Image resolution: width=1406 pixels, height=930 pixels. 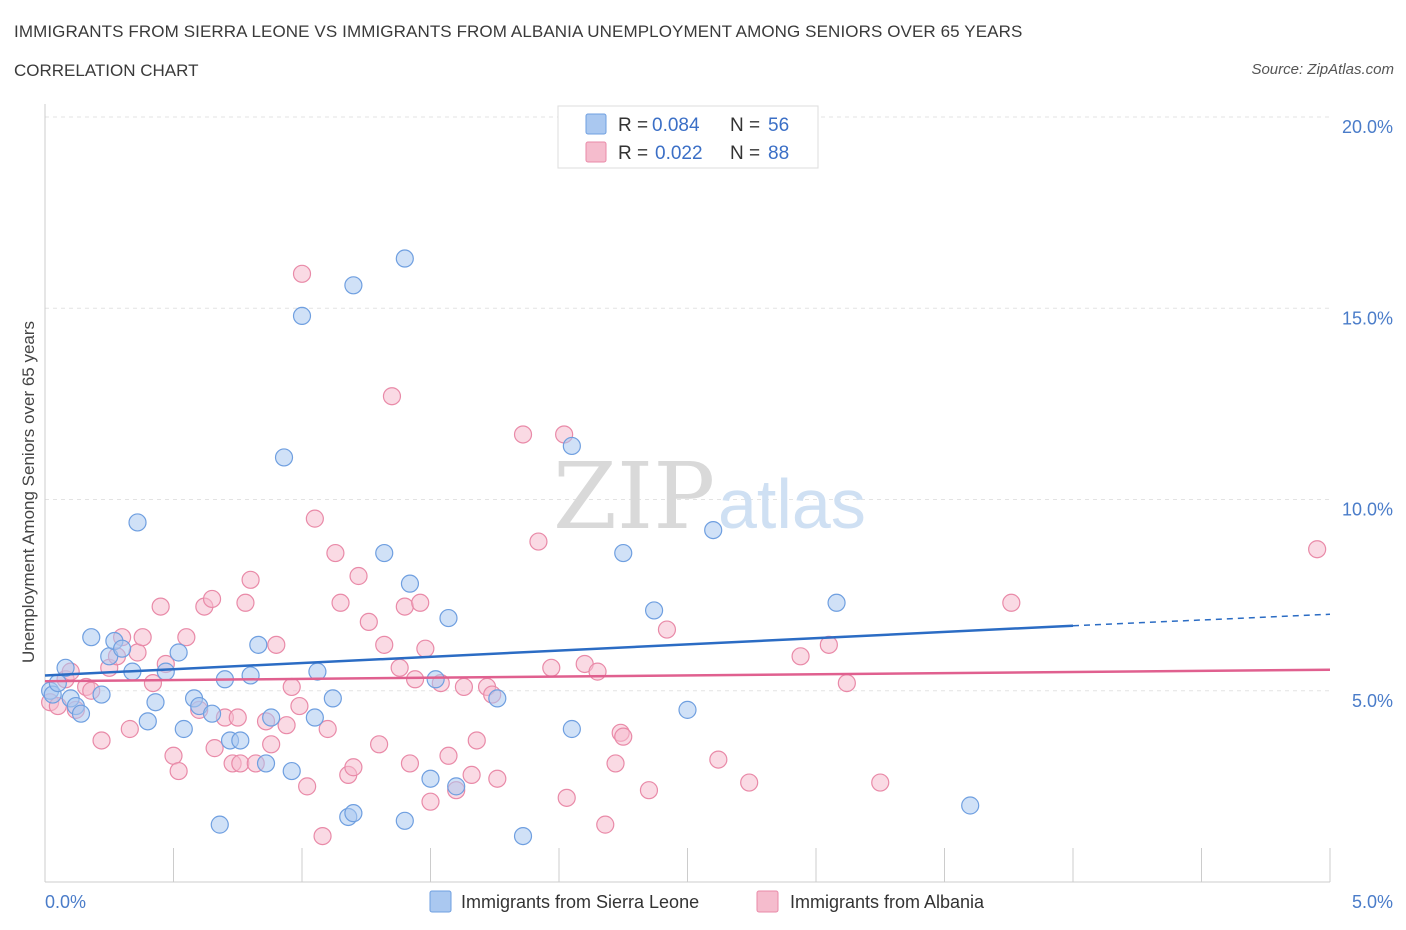 What do you see at coordinates (65, 902) in the screenshot?
I see `x-tick-label-min: 0.0%` at bounding box center [65, 902].